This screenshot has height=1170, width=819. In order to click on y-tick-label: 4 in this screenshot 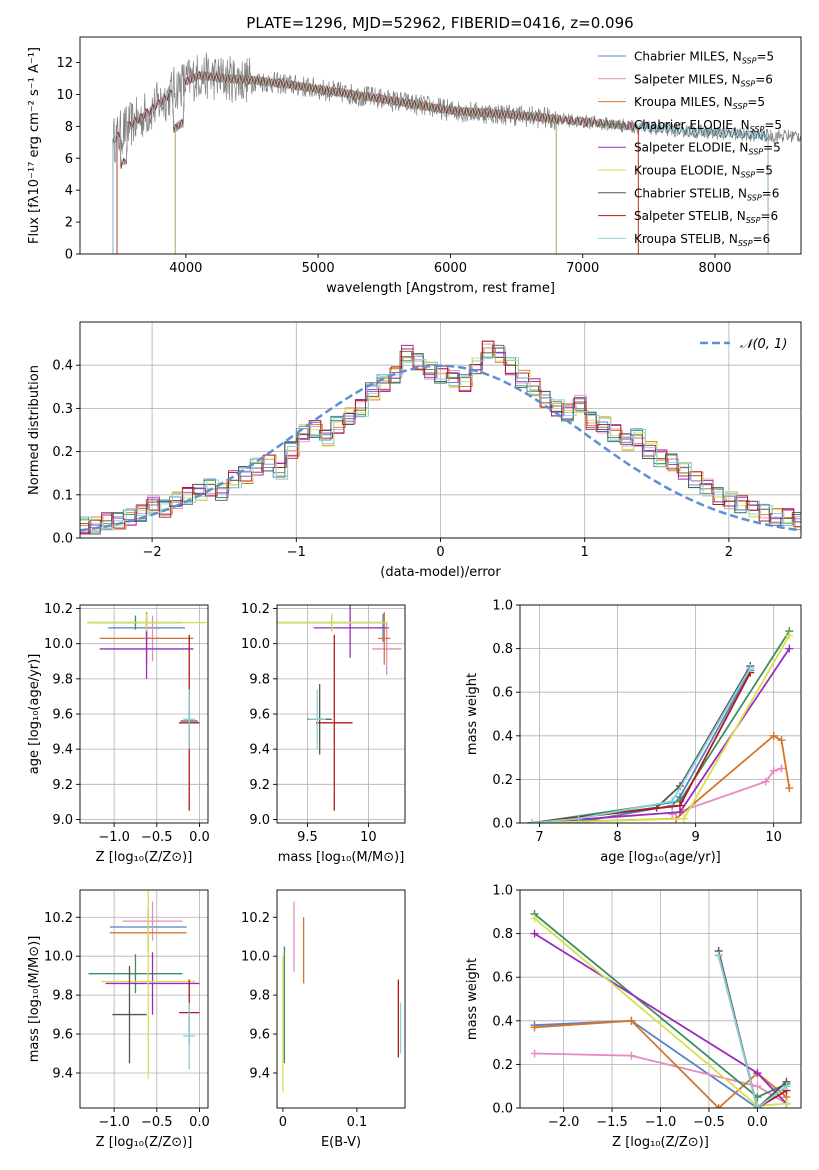, I will do `click(69, 191)`.